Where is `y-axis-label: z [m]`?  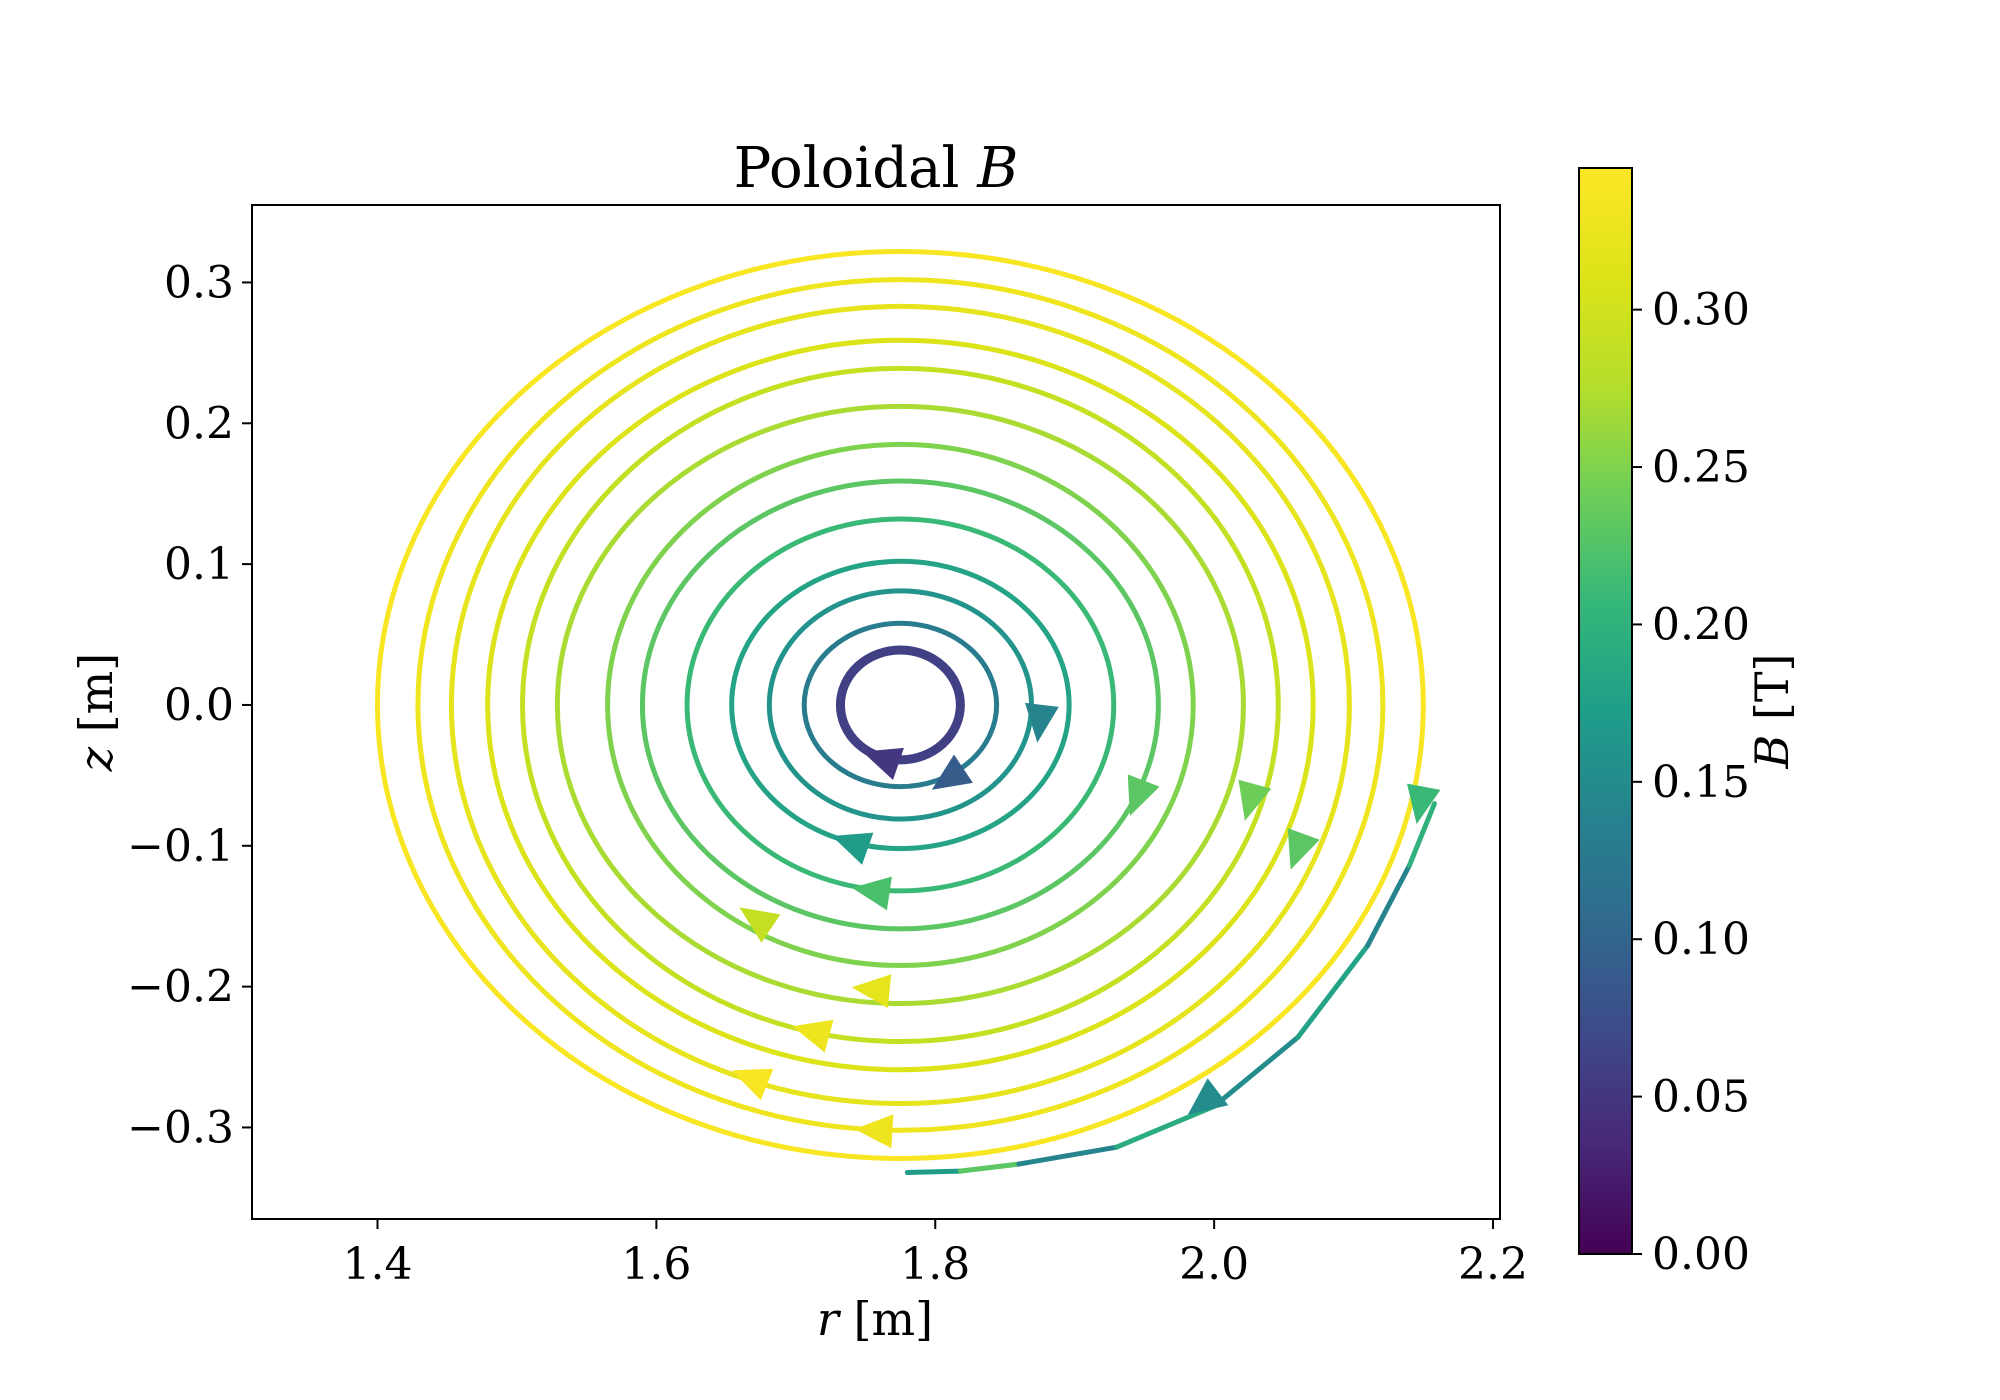
y-axis-label: z [m] is located at coordinates (96, 712).